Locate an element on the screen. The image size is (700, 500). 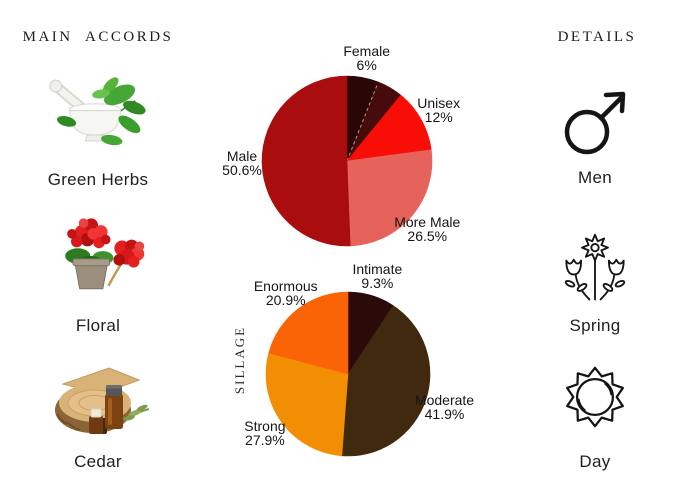
pie-label-strong: Strong 27.9% is located at coordinates (265, 433).